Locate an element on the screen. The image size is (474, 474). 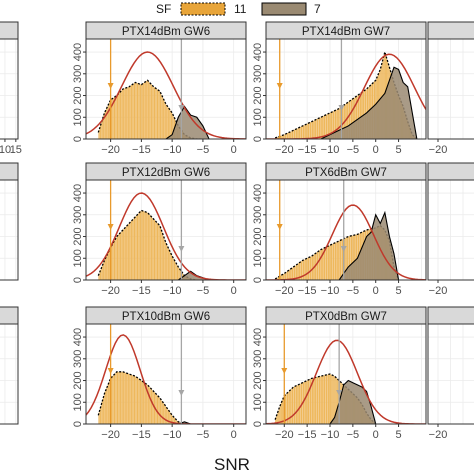
sf7-density-area is located at coordinates (369, 245).